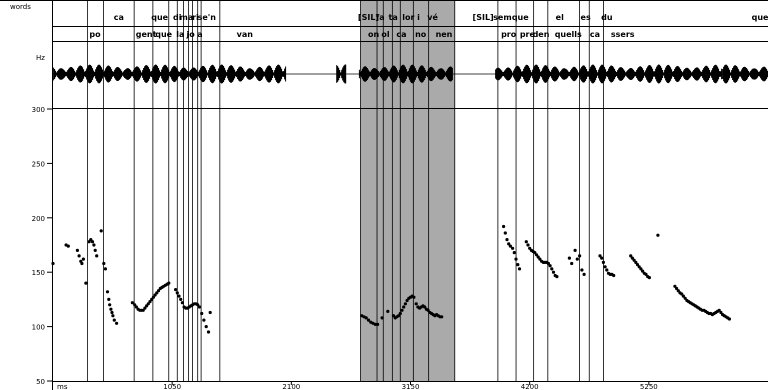  Describe the element at coordinates (432, 17) in the screenshot. I see `syllable-label: vé` at that location.